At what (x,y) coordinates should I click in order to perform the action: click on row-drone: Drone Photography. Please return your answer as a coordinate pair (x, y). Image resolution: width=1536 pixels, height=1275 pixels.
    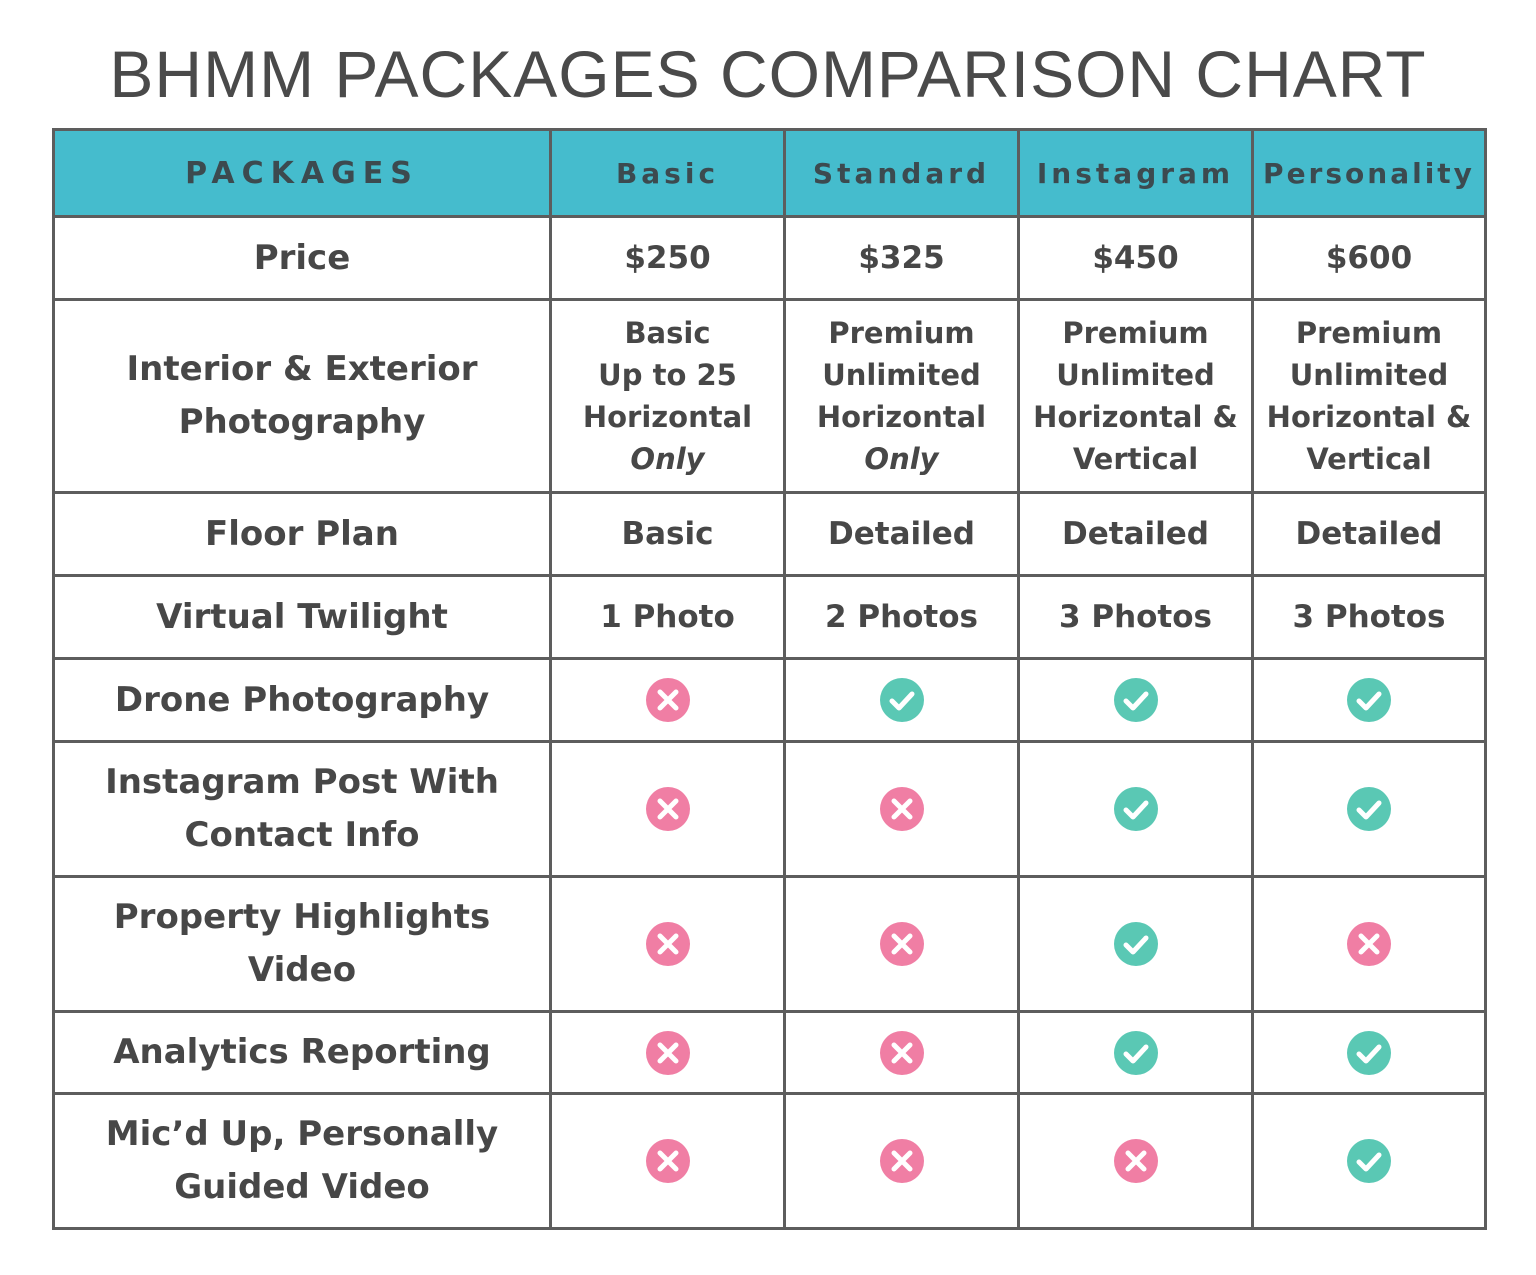
    Looking at the image, I should click on (769, 700).